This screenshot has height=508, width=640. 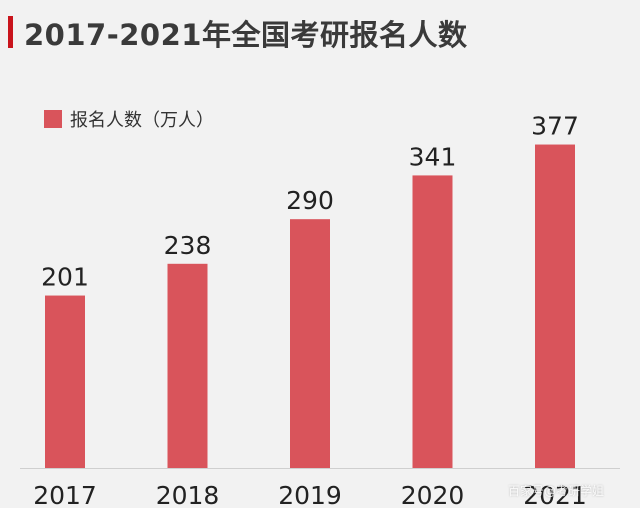 What do you see at coordinates (246, 35) in the screenshot?
I see `chart-title: 2017-2021年全国考研报名人数` at bounding box center [246, 35].